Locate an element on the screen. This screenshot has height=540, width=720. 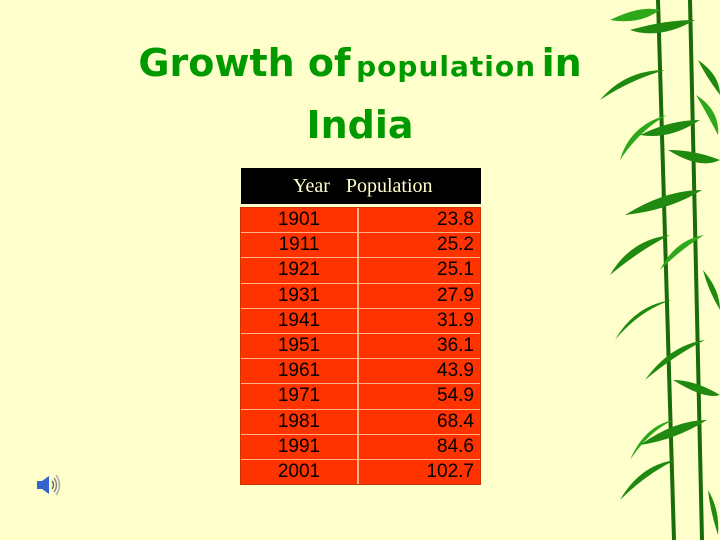
year-cell: 1971 is located at coordinates (300, 396).